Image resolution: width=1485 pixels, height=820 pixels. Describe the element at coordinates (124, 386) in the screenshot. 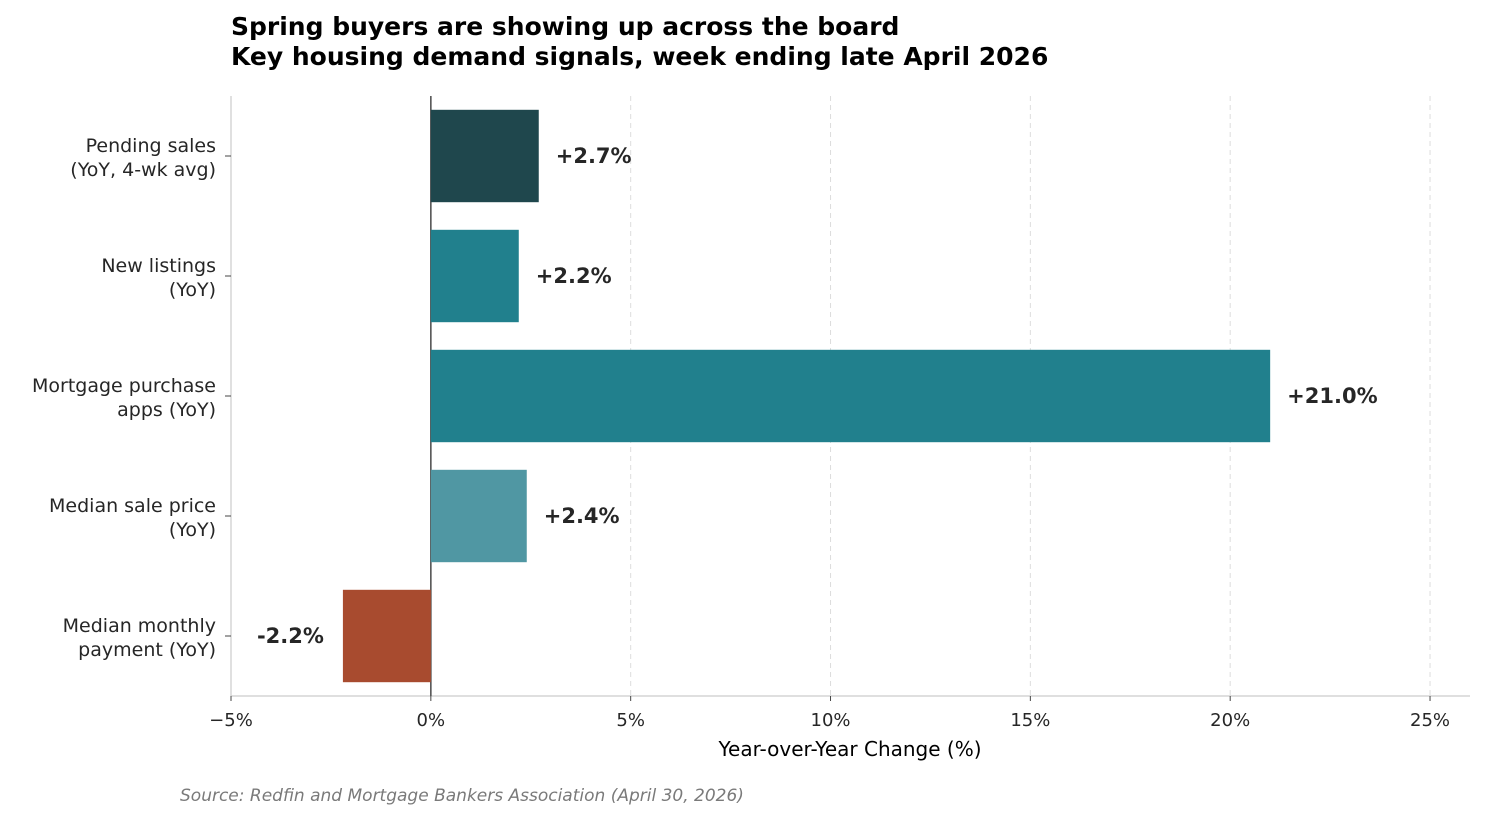

I see `category-label: Mortgage purchase` at that location.